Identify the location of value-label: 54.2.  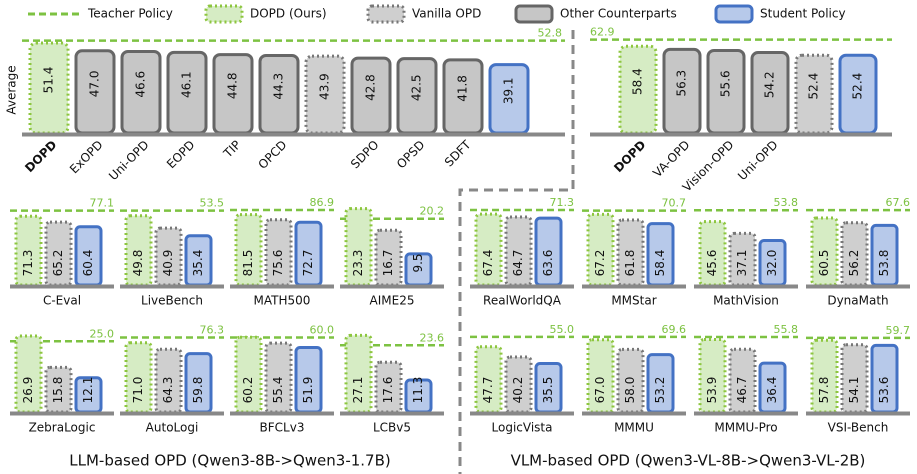
(770, 84).